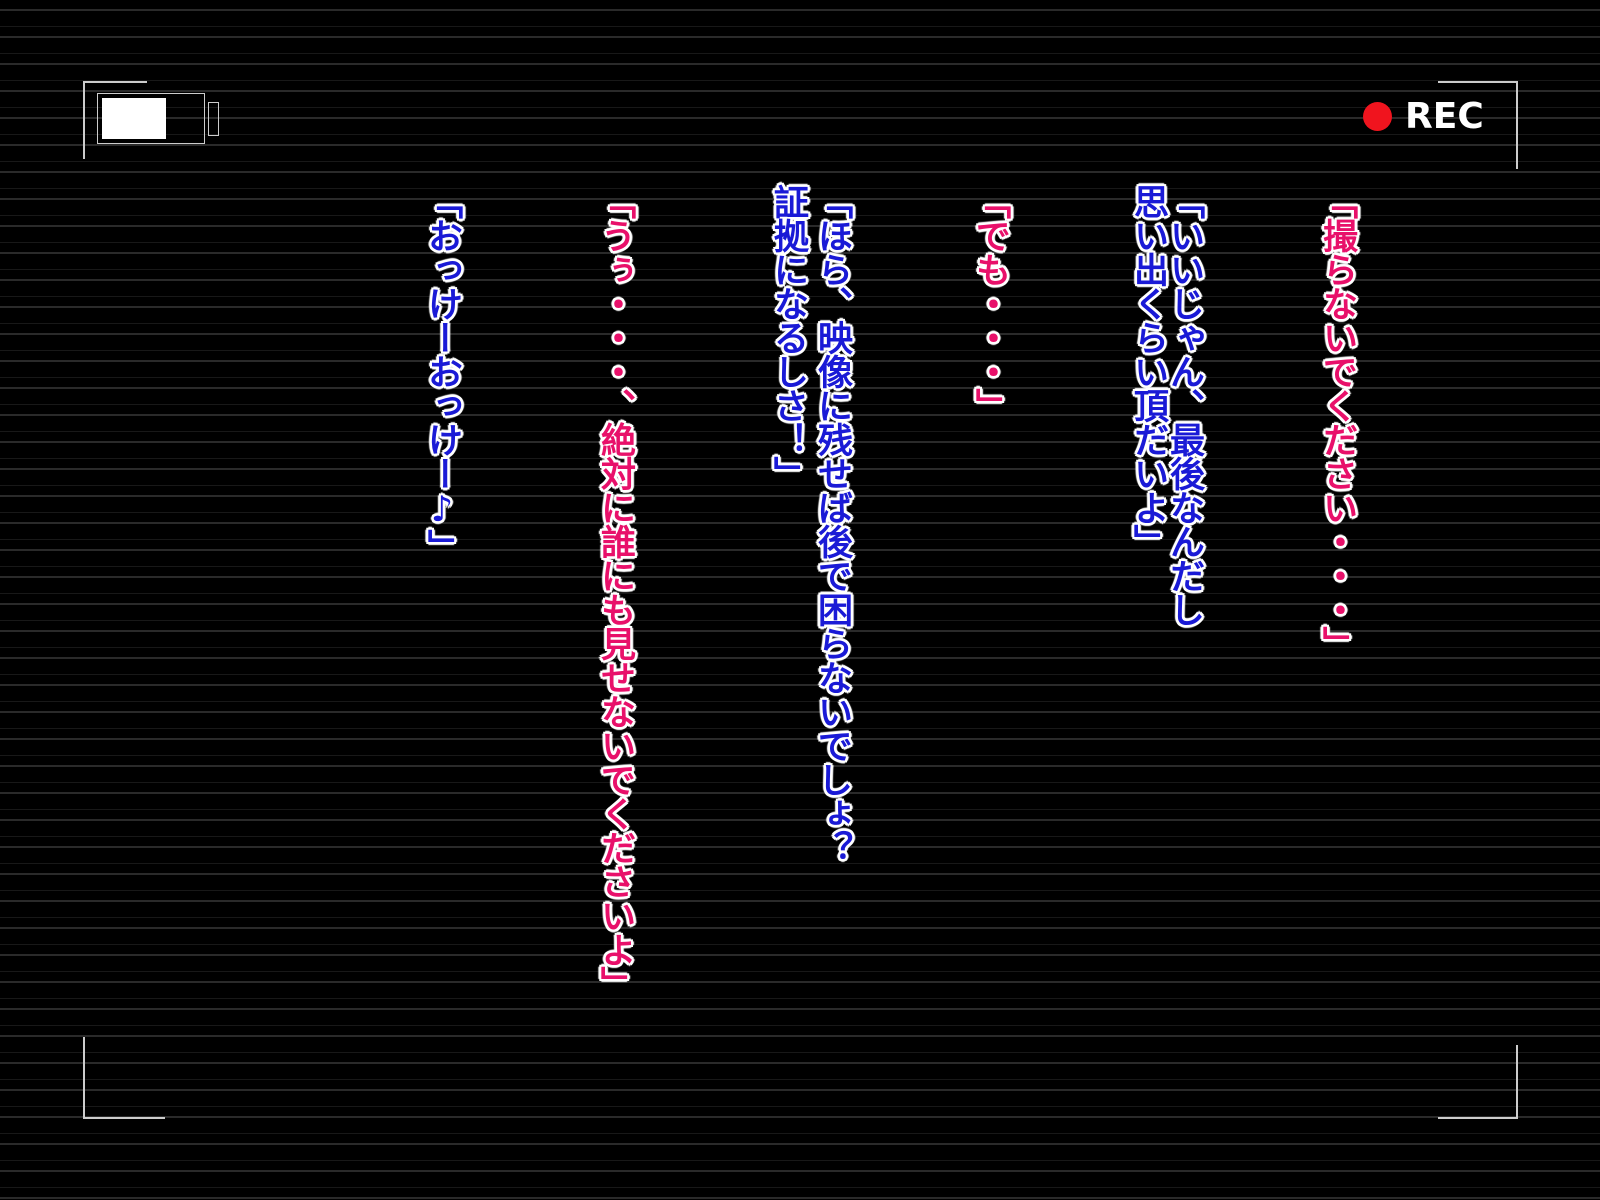 The height and width of the screenshot is (1200, 1600). I want to click on dialogue-line: 「撮らないでください・・・」, so click(1337, 422).